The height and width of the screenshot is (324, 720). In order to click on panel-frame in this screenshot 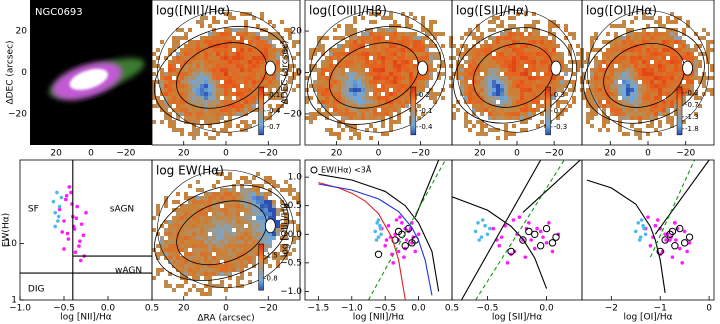, I will do `click(517, 230)`.